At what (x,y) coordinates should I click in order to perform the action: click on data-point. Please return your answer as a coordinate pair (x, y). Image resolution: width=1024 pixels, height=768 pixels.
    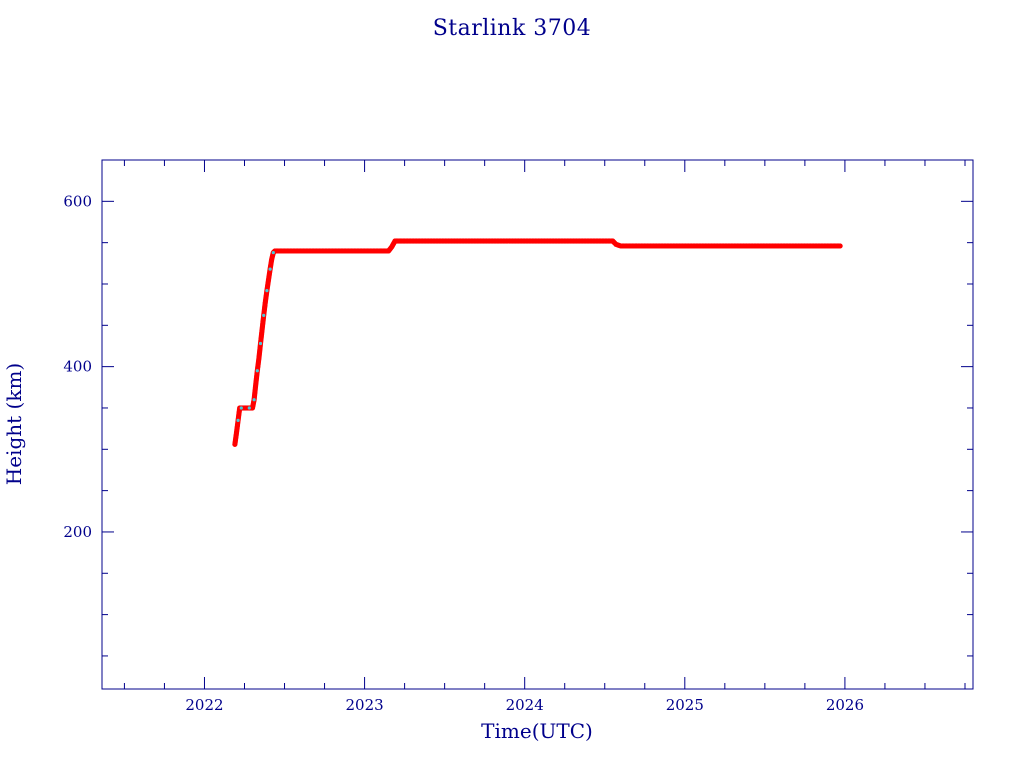
    Looking at the image, I should click on (840, 246).